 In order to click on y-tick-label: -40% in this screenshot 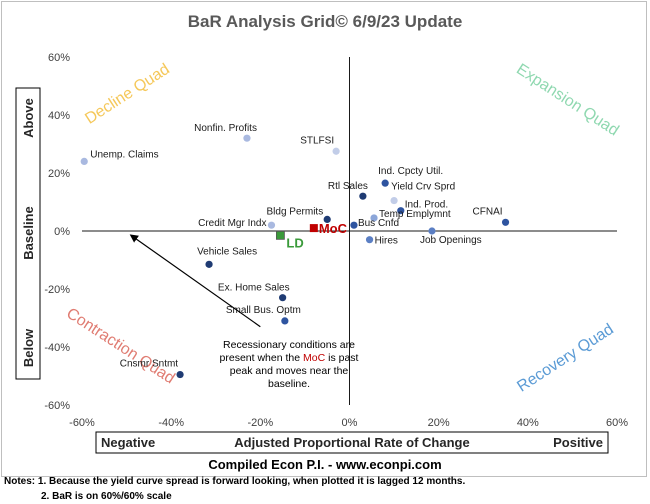, I will do `click(57, 348)`.